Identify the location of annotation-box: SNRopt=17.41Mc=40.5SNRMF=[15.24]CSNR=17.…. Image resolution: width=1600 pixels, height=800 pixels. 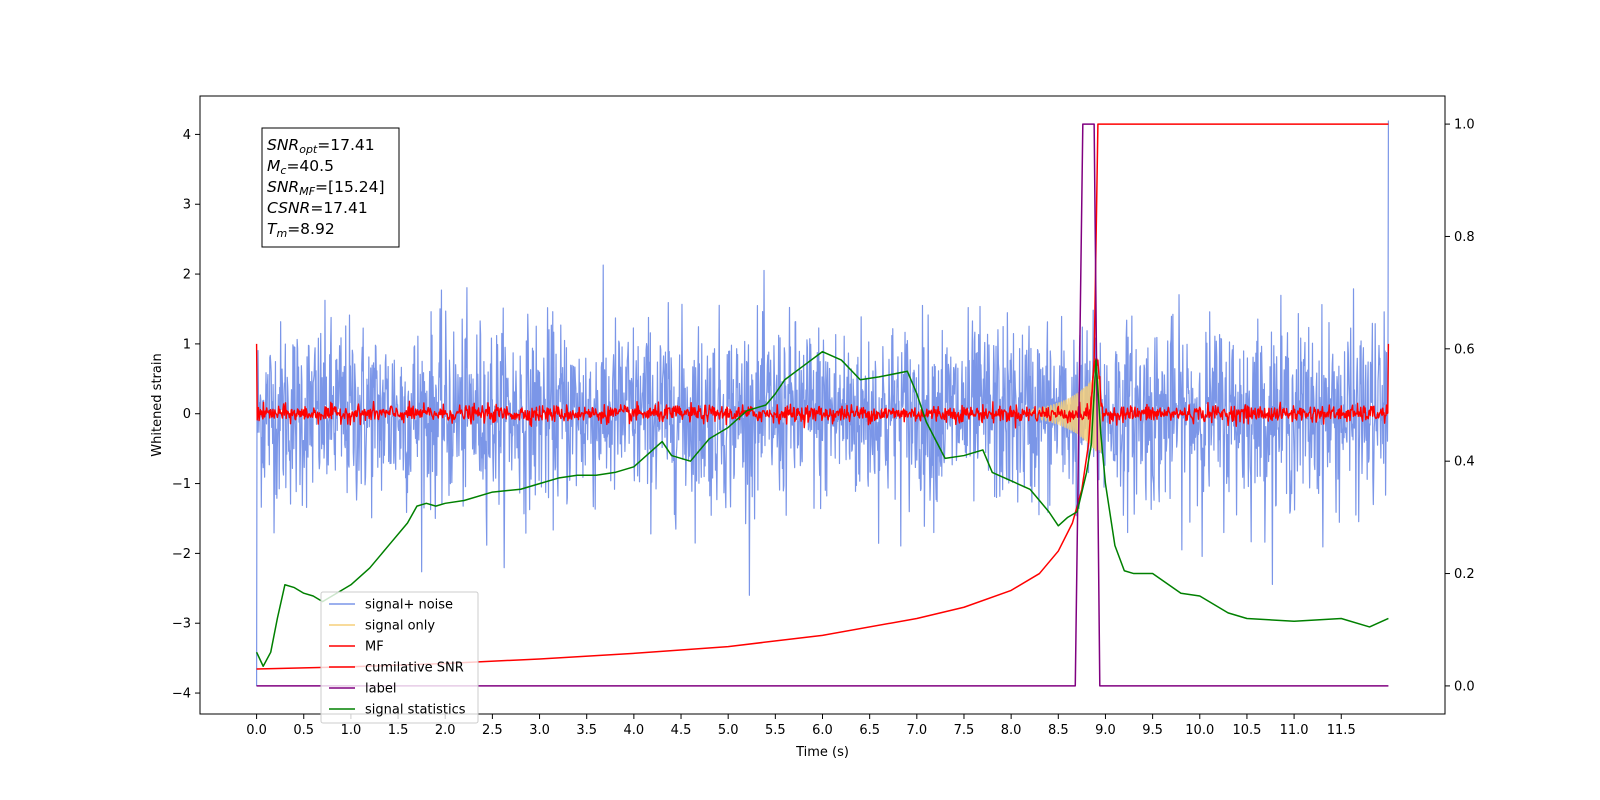
(330, 187).